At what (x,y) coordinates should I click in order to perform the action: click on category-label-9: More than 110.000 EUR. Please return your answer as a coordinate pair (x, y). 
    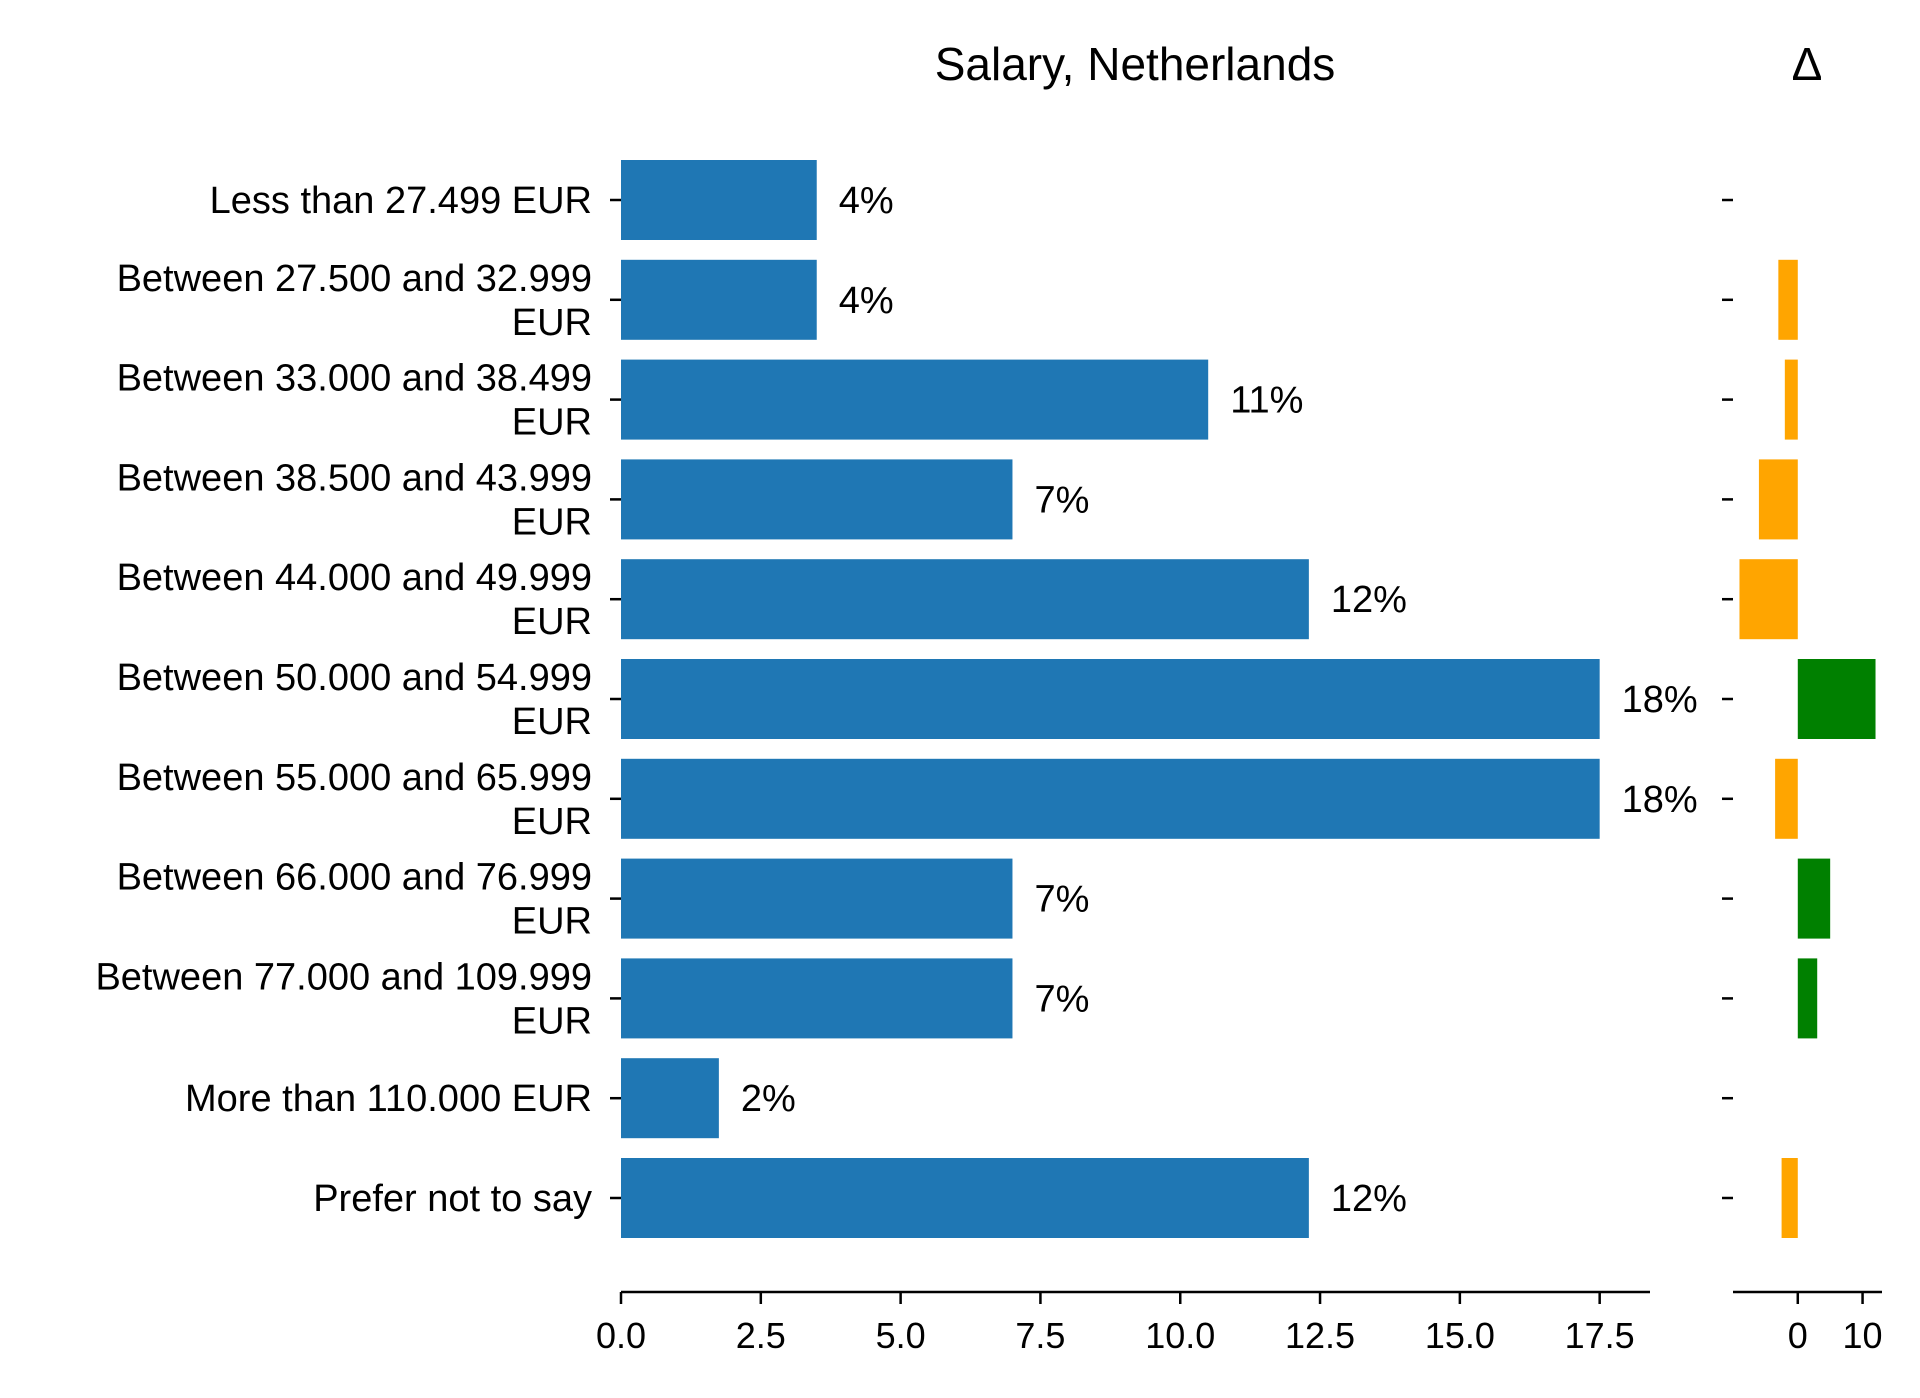
    Looking at the image, I should click on (388, 1099).